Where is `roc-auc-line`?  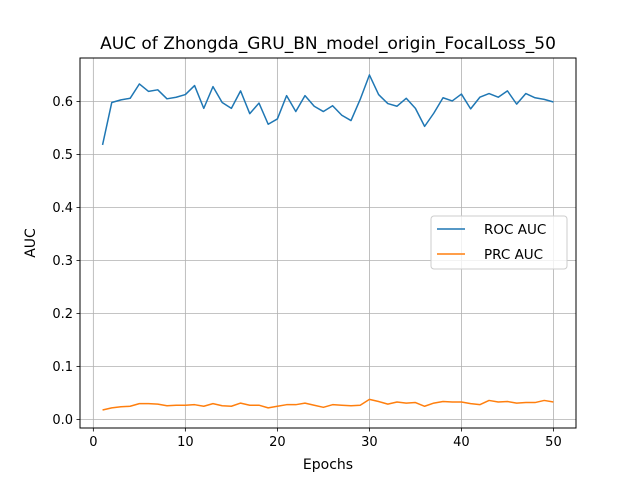 roc-auc-line is located at coordinates (327, 110).